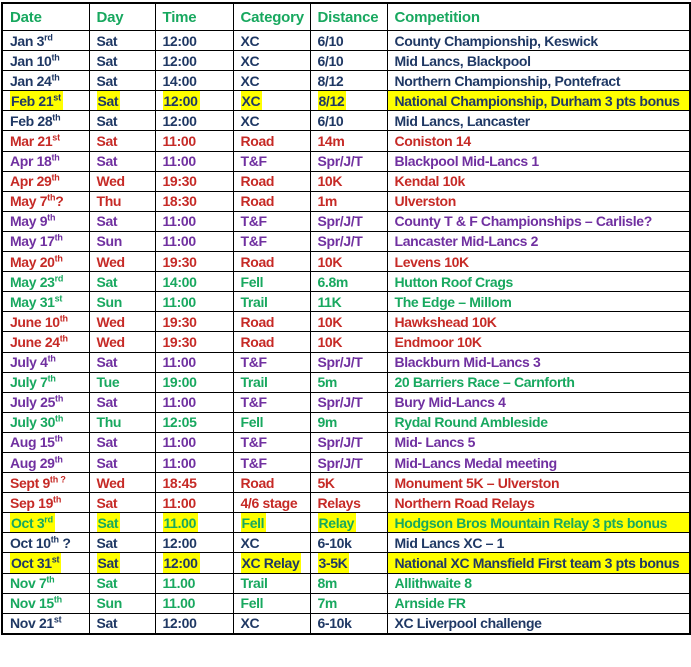 The height and width of the screenshot is (667, 691). Describe the element at coordinates (179, 623) in the screenshot. I see `time-text: 12:00` at that location.